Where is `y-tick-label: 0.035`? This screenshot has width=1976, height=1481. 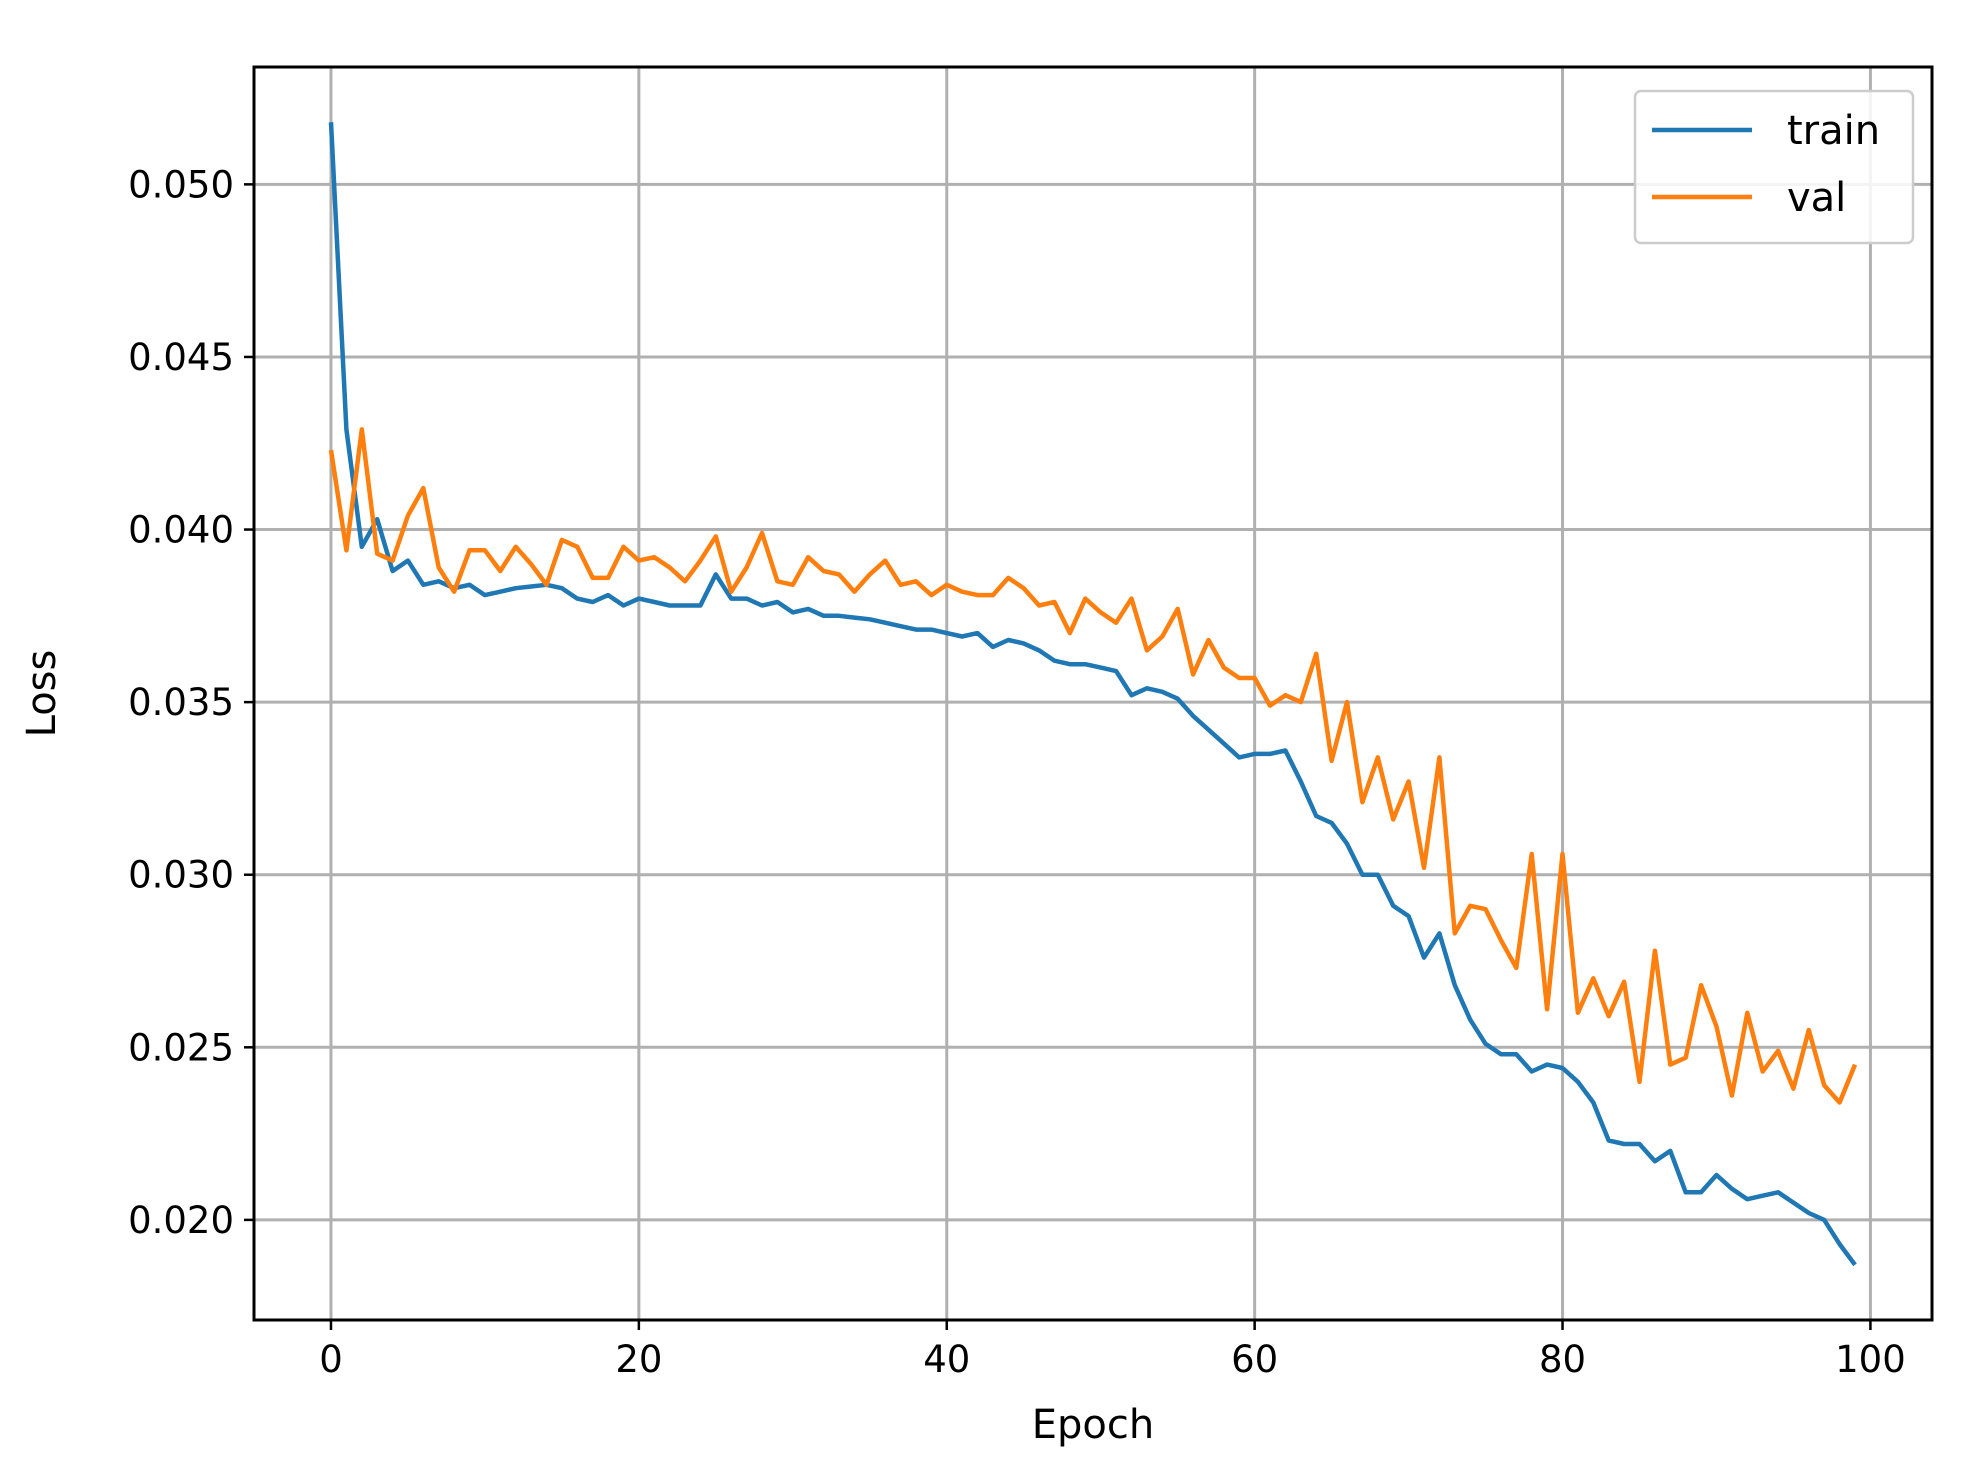 y-tick-label: 0.035 is located at coordinates (181, 702).